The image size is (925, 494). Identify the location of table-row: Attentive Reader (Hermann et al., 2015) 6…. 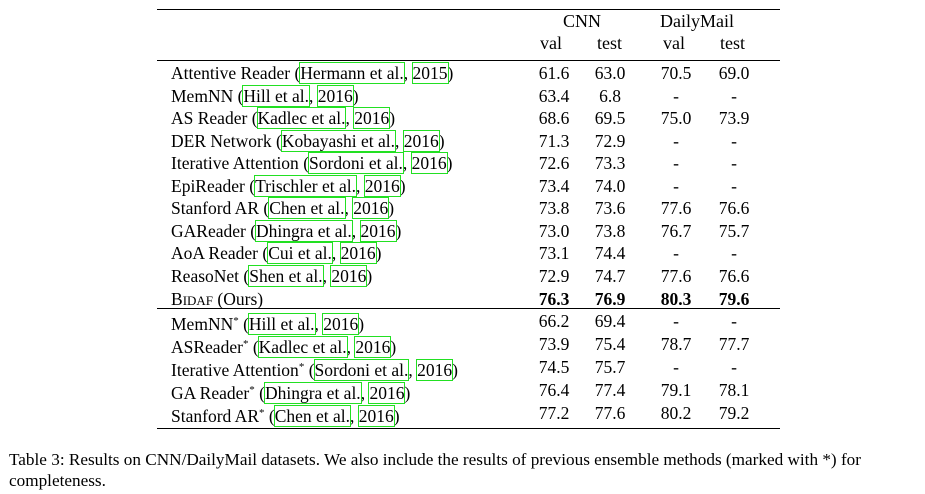
(468, 73).